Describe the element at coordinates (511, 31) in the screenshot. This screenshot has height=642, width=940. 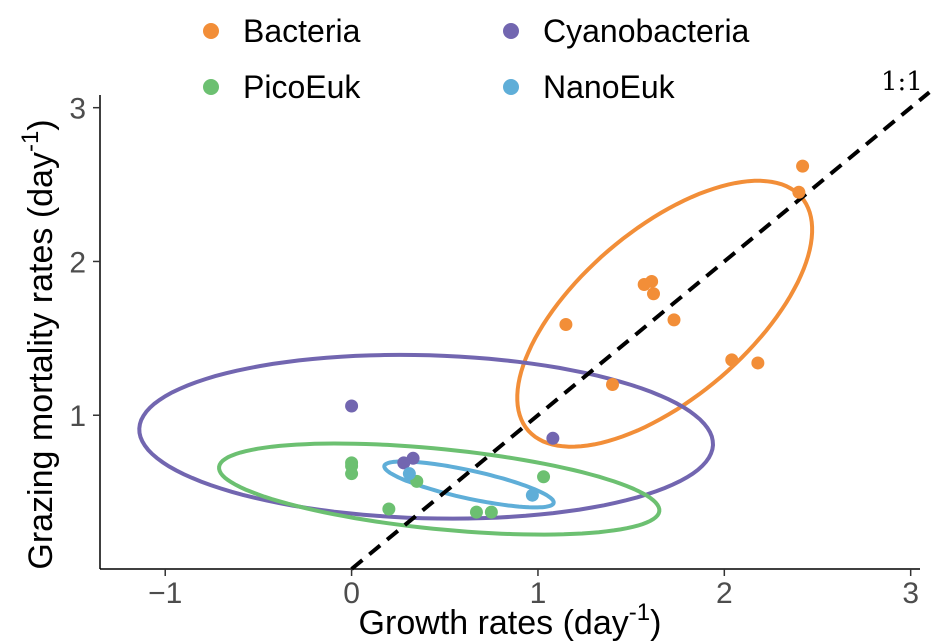
I see `legend-marker-cyanobacteria` at that location.